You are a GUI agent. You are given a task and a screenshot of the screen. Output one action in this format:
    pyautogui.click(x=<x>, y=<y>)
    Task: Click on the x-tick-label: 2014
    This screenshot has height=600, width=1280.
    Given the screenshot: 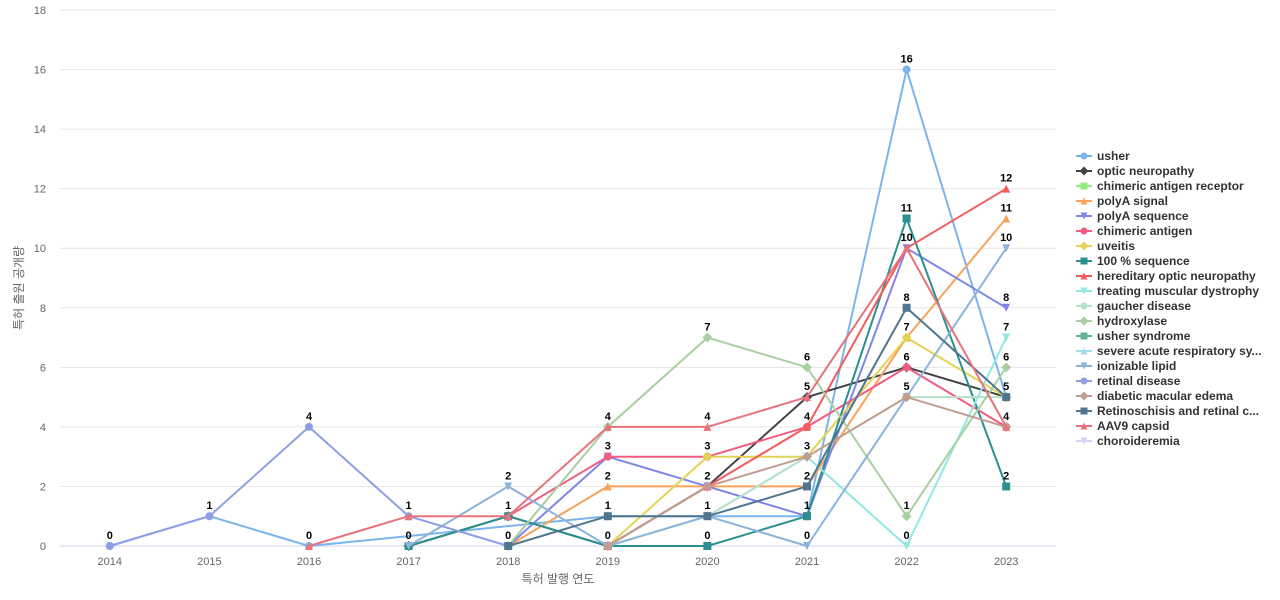 What is the action you would take?
    pyautogui.click(x=110, y=562)
    